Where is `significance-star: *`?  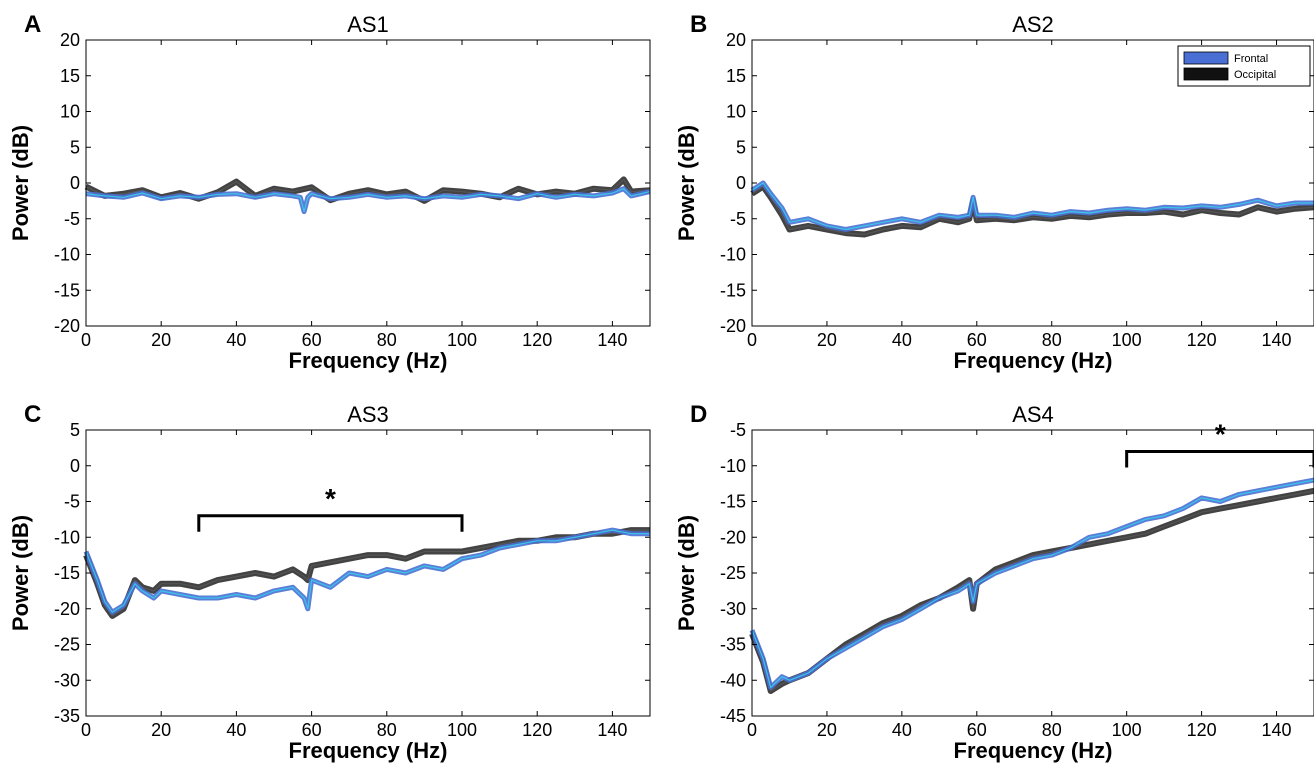
significance-star: * is located at coordinates (330, 498).